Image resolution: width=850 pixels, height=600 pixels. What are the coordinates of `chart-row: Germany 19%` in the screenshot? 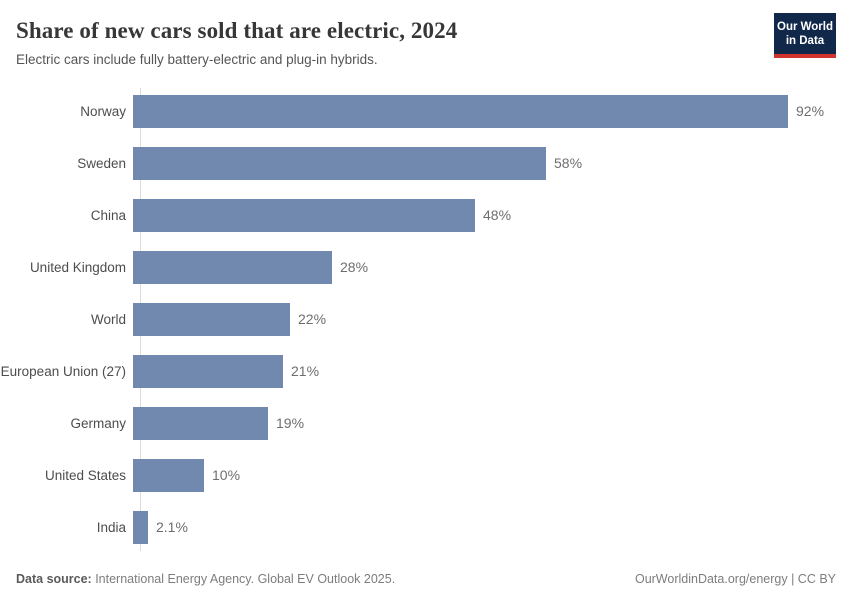 It's located at (420, 433).